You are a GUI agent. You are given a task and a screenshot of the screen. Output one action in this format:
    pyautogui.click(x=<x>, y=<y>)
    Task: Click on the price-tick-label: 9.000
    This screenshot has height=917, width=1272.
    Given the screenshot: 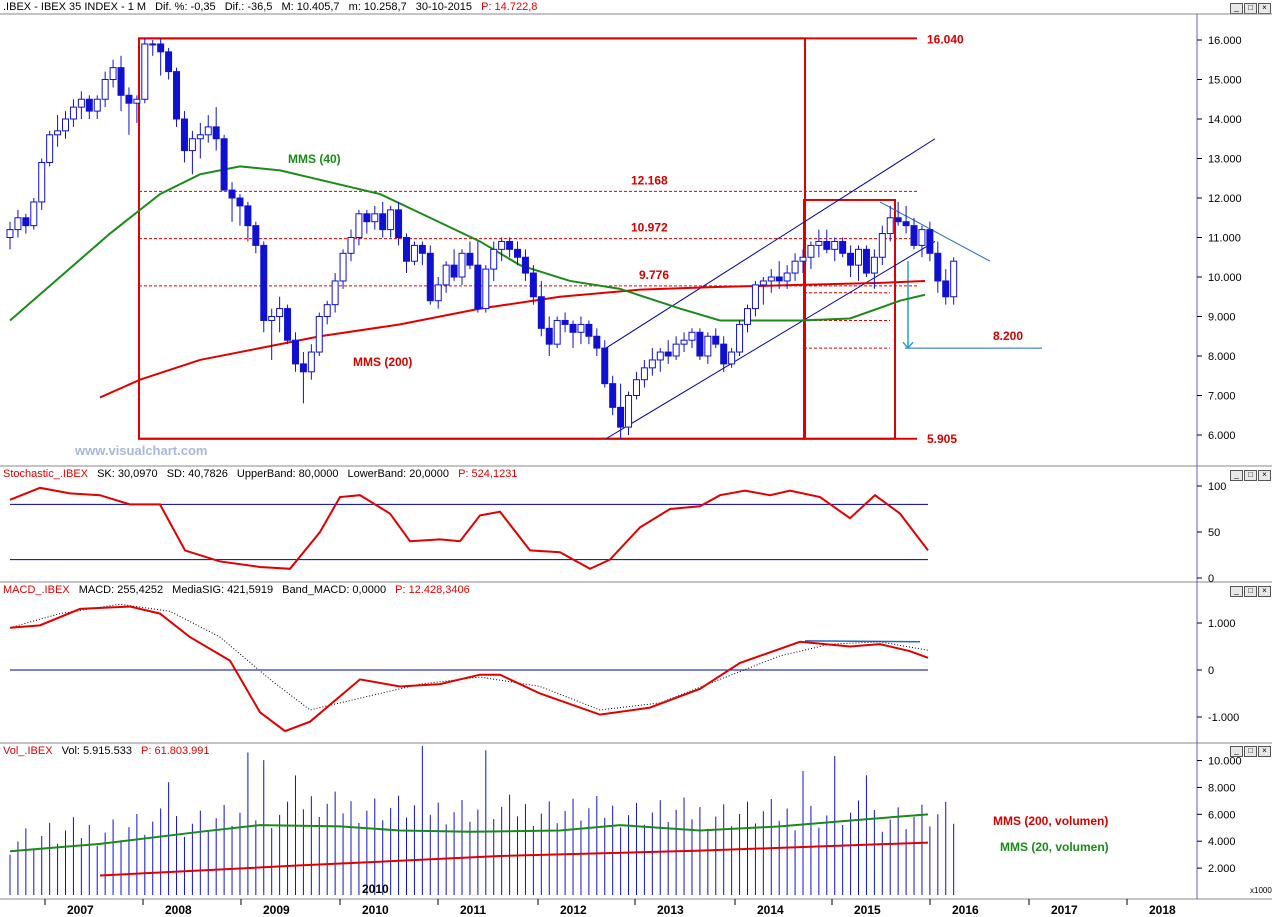 What is the action you would take?
    pyautogui.click(x=1222, y=318)
    